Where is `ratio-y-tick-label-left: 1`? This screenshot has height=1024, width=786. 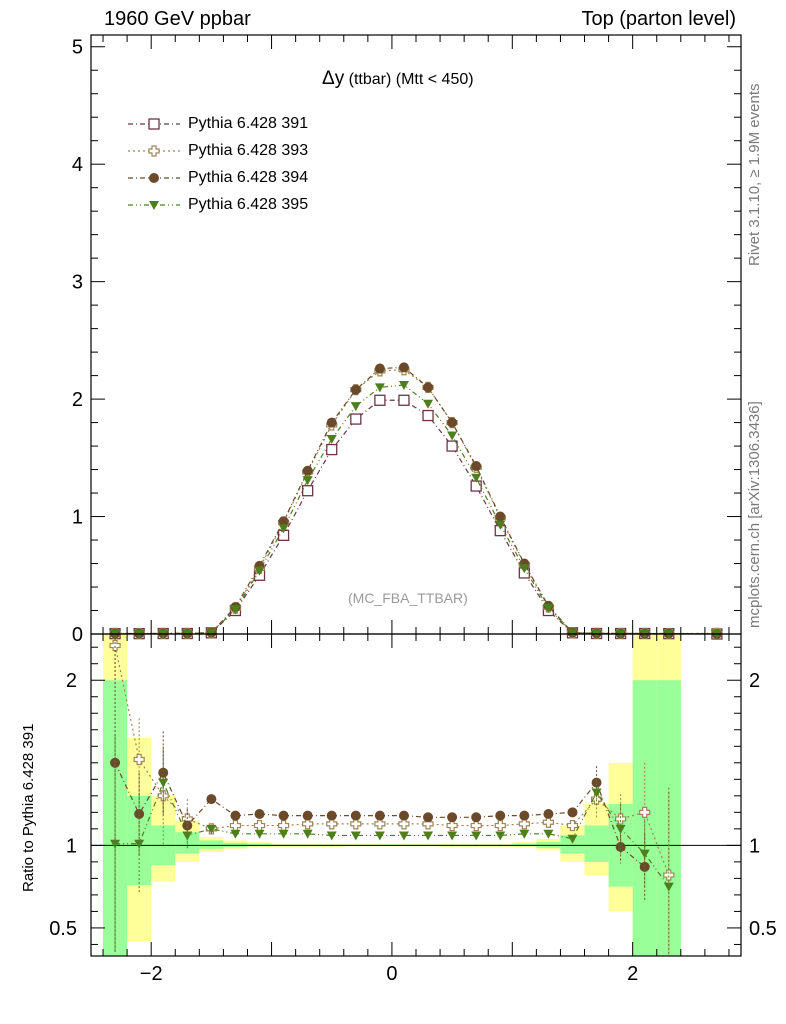 ratio-y-tick-label-left: 1 is located at coordinates (71, 846).